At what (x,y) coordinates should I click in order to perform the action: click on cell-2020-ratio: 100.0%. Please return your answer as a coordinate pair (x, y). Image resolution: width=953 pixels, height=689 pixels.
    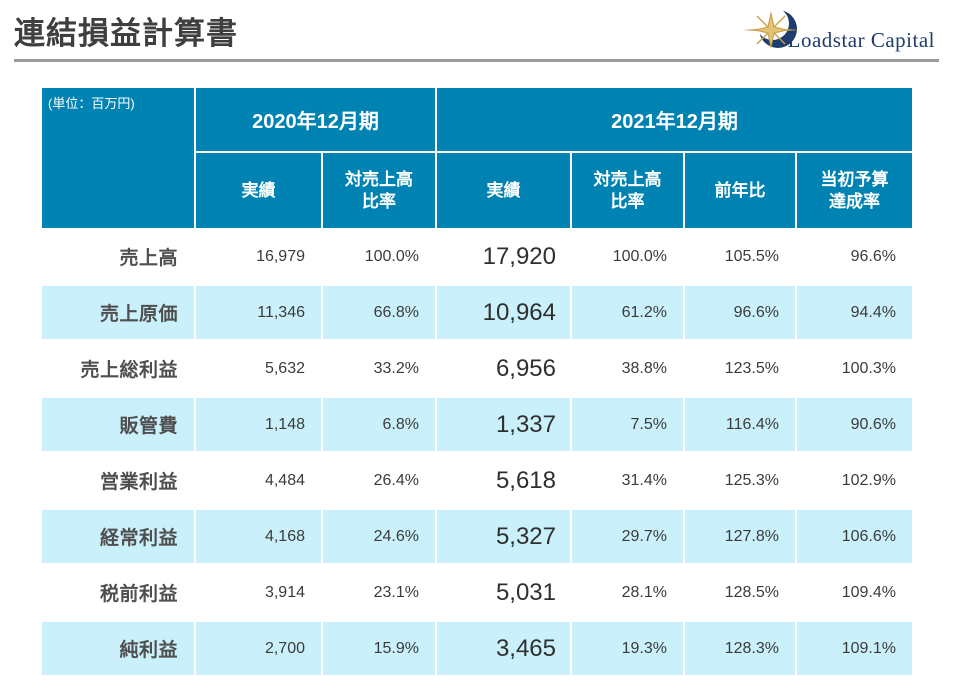
    Looking at the image, I should click on (391, 256).